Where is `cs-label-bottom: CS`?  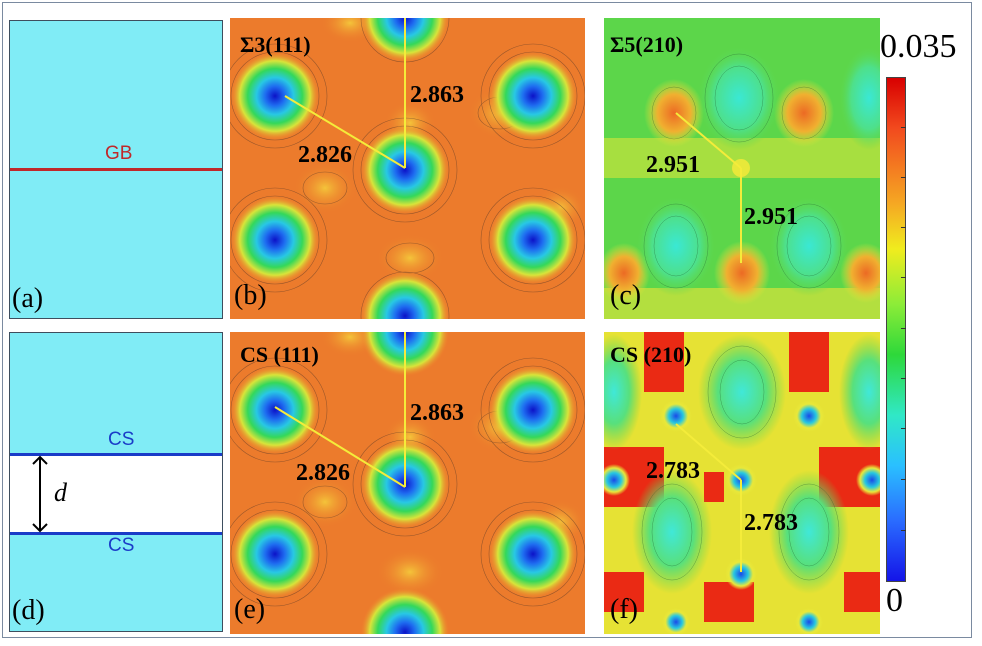 cs-label-bottom: CS is located at coordinates (121, 545).